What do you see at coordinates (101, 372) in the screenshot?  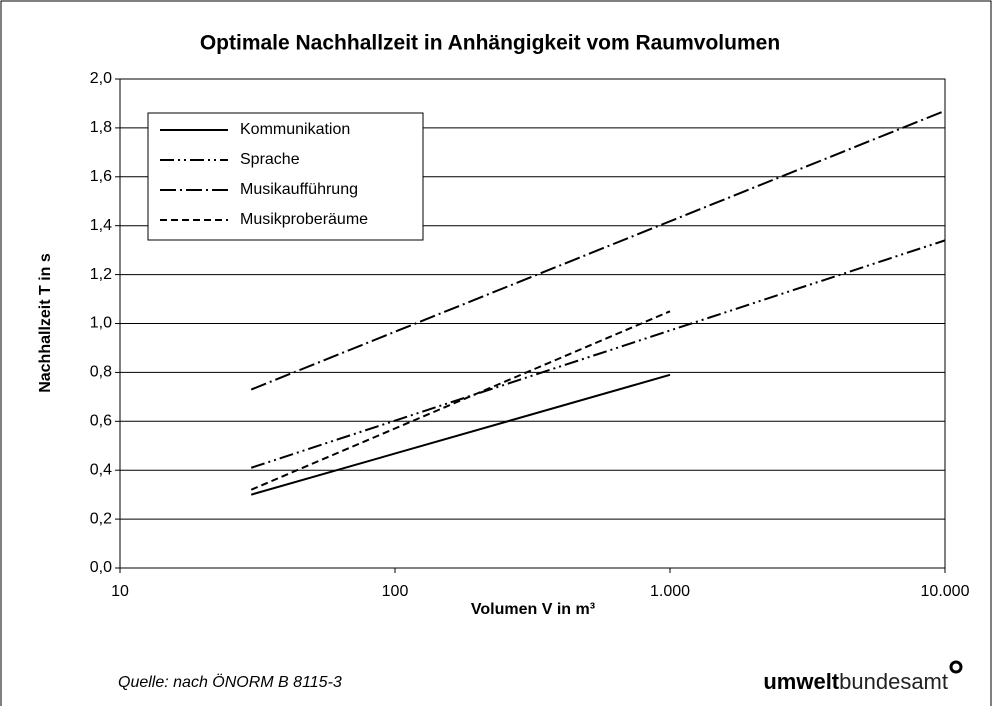 I see `y-tick-label: 0,8` at bounding box center [101, 372].